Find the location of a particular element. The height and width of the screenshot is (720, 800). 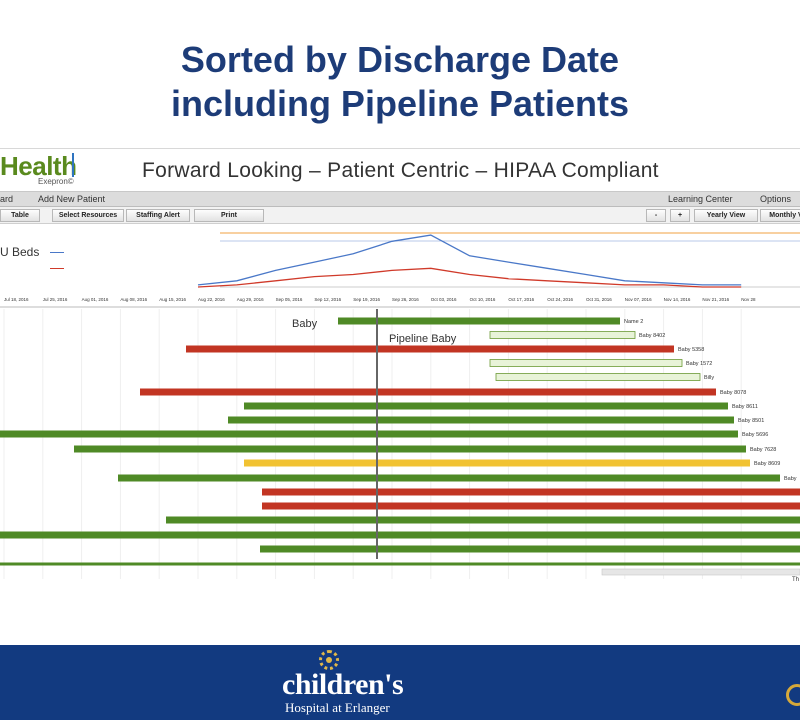

x-tick-label: Sep 19, 2016 is located at coordinates (366, 299).